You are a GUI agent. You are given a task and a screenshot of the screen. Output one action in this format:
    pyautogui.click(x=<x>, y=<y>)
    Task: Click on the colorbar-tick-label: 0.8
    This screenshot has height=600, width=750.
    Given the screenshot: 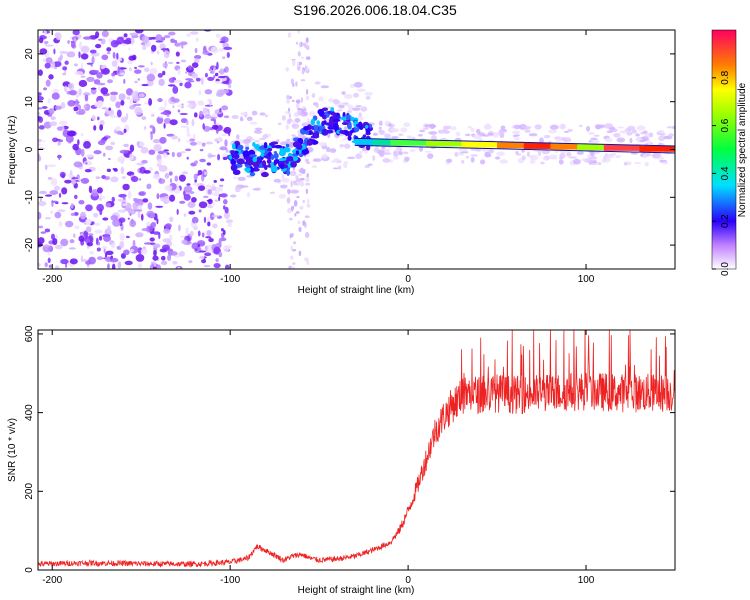 What is the action you would take?
    pyautogui.click(x=725, y=77)
    